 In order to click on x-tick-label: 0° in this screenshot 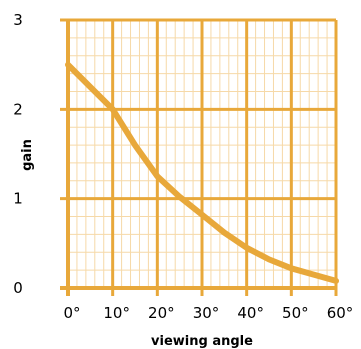, I will do `click(71, 313)`.